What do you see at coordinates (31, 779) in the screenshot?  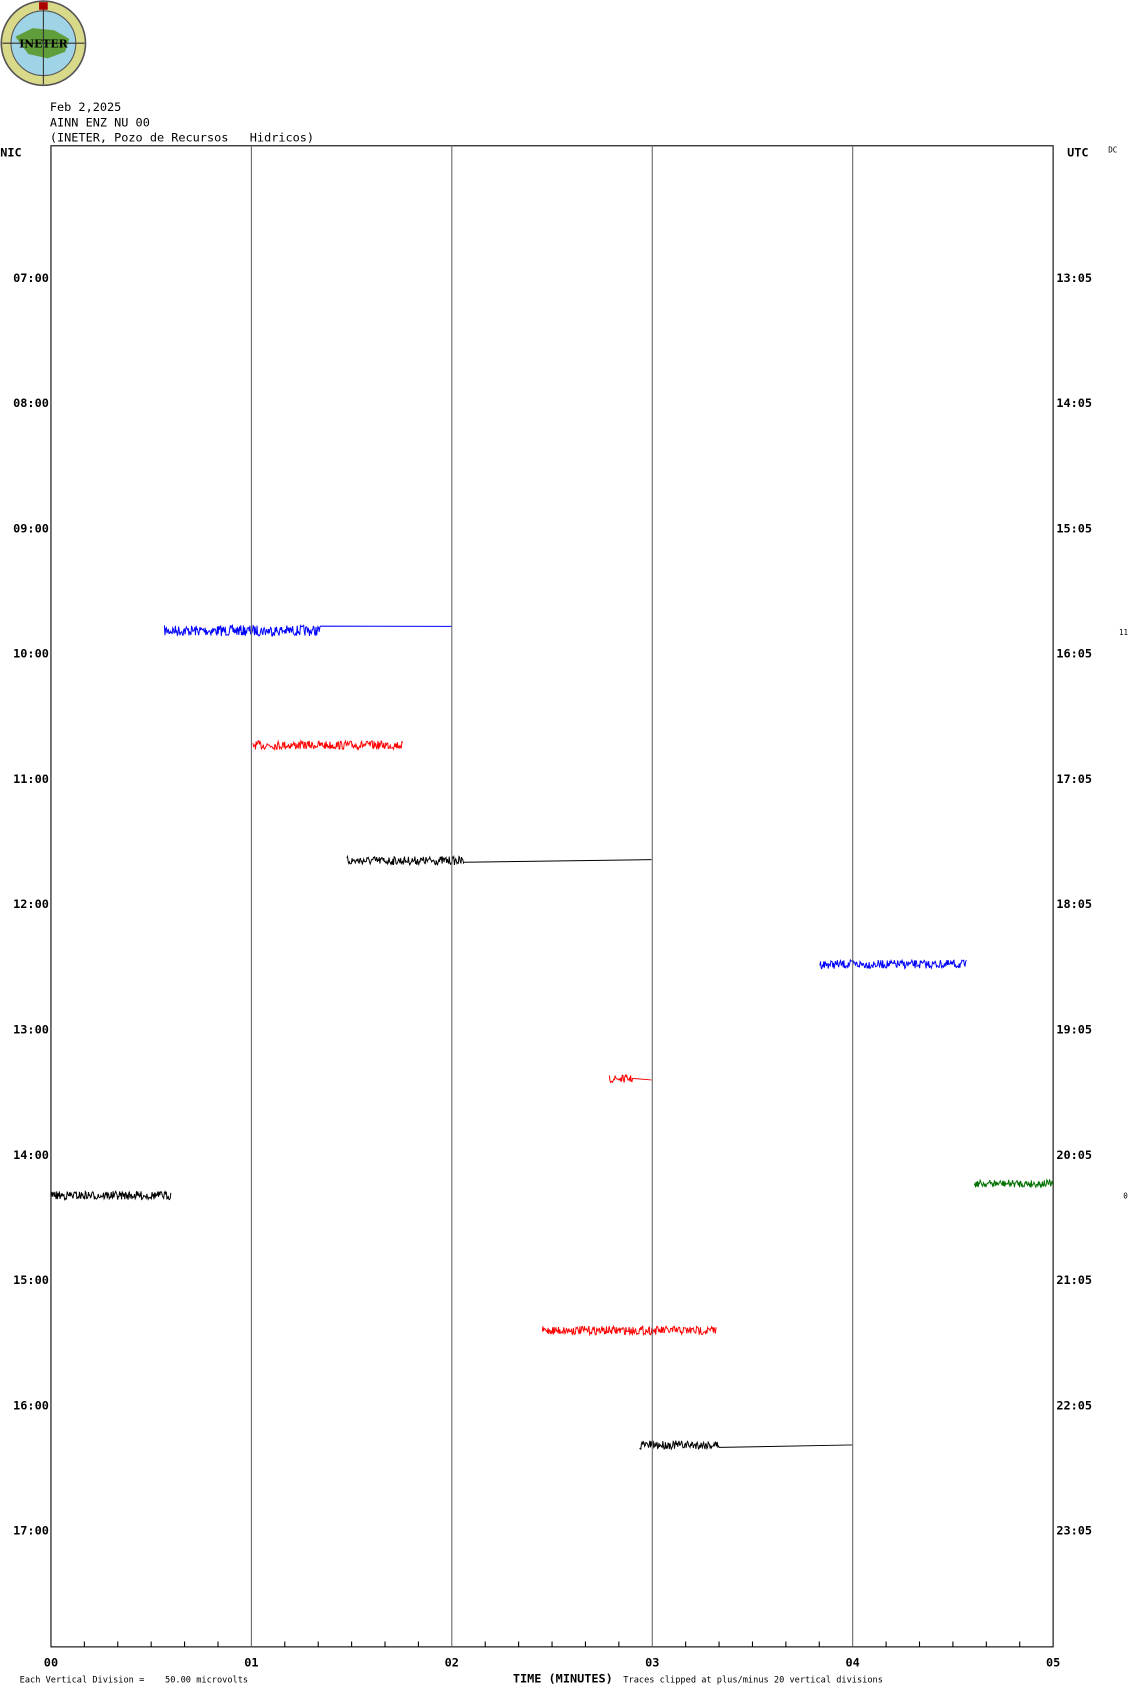 I see `left-time-label: 11:00` at bounding box center [31, 779].